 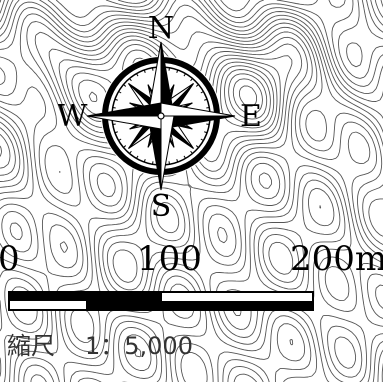 What do you see at coordinates (139, 346) in the screenshot?
I see `scale-ratio: 1：5,000` at bounding box center [139, 346].